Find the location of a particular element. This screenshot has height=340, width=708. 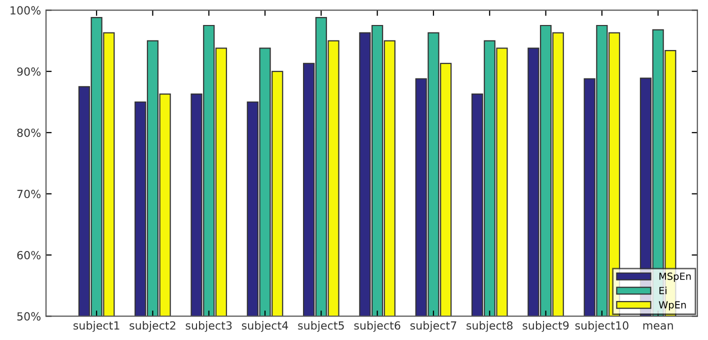

x-tick-label: subject3 is located at coordinates (209, 326).